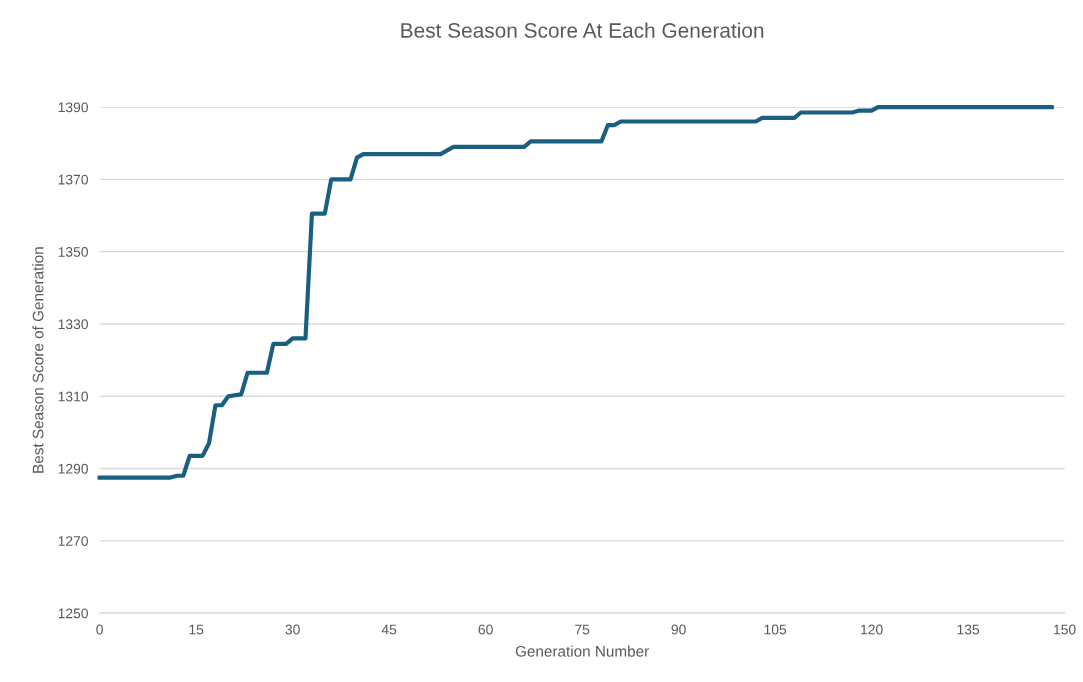 The height and width of the screenshot is (682, 1083). What do you see at coordinates (38, 360) in the screenshot?
I see `y-axis-title: Best Season Score of Generation` at bounding box center [38, 360].